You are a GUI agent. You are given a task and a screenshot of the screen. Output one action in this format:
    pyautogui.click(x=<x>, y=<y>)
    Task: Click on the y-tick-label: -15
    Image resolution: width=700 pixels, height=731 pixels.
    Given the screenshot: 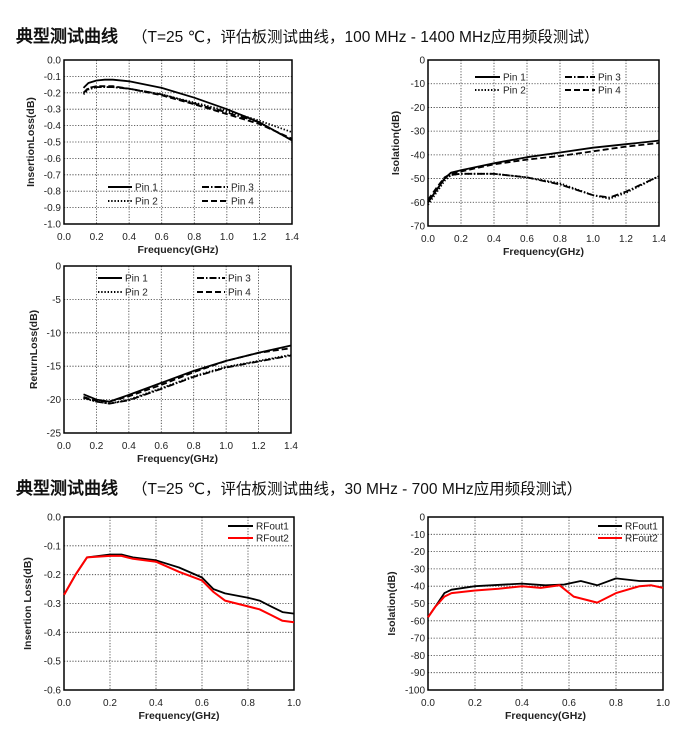 What is the action you would take?
    pyautogui.click(x=54, y=367)
    